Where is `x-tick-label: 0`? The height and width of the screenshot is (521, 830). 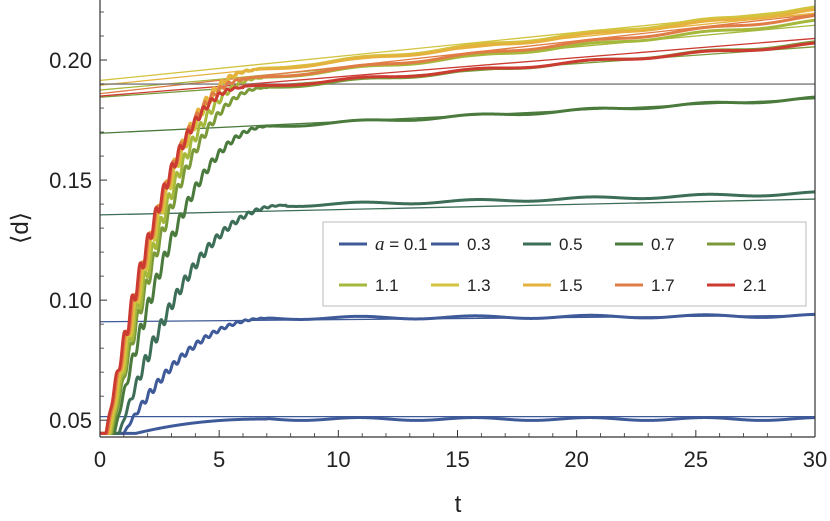 x-tick-label: 0 is located at coordinates (100, 459).